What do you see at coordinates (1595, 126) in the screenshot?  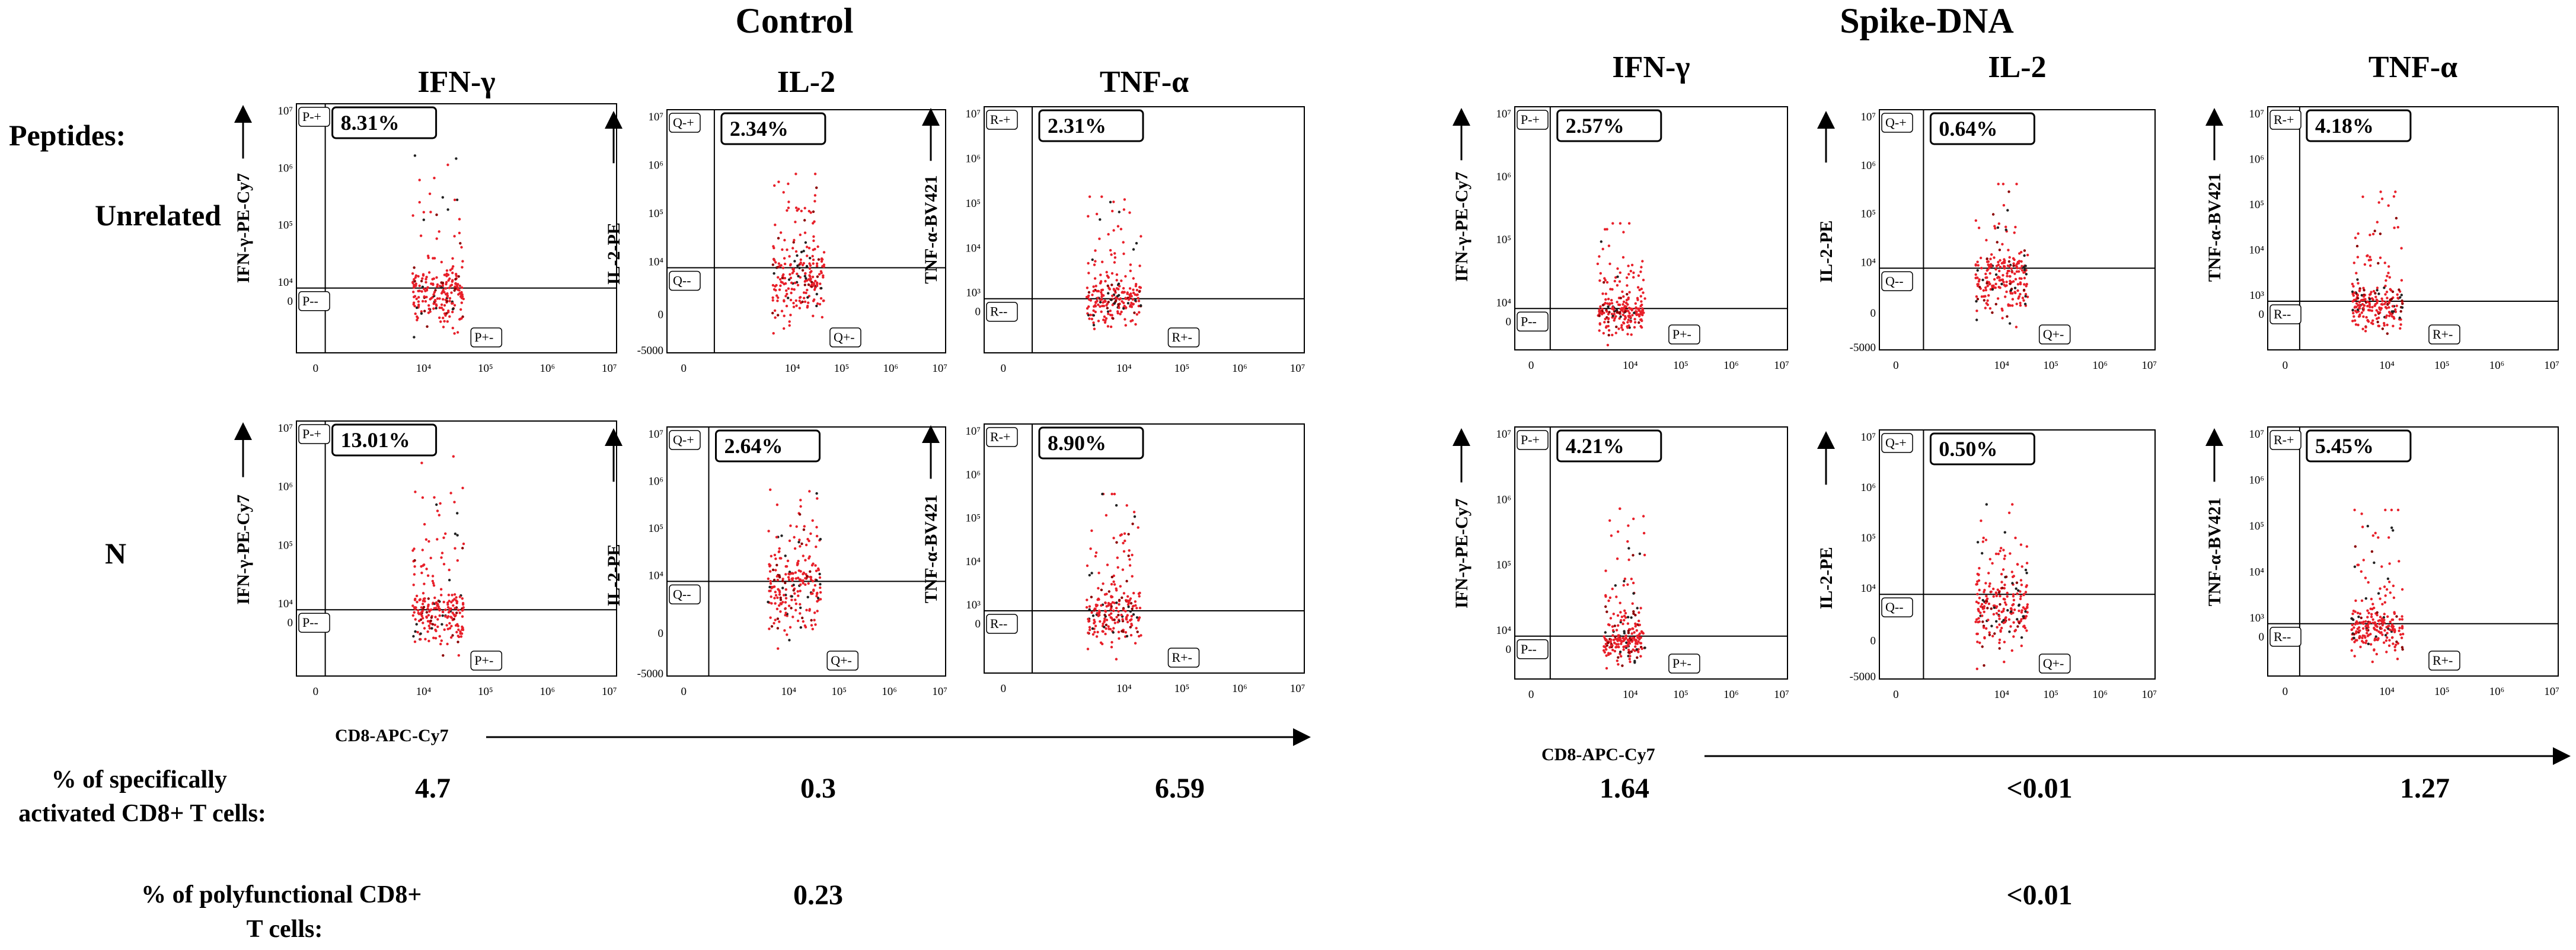 I see `quadrant-percentage: 2.57%` at bounding box center [1595, 126].